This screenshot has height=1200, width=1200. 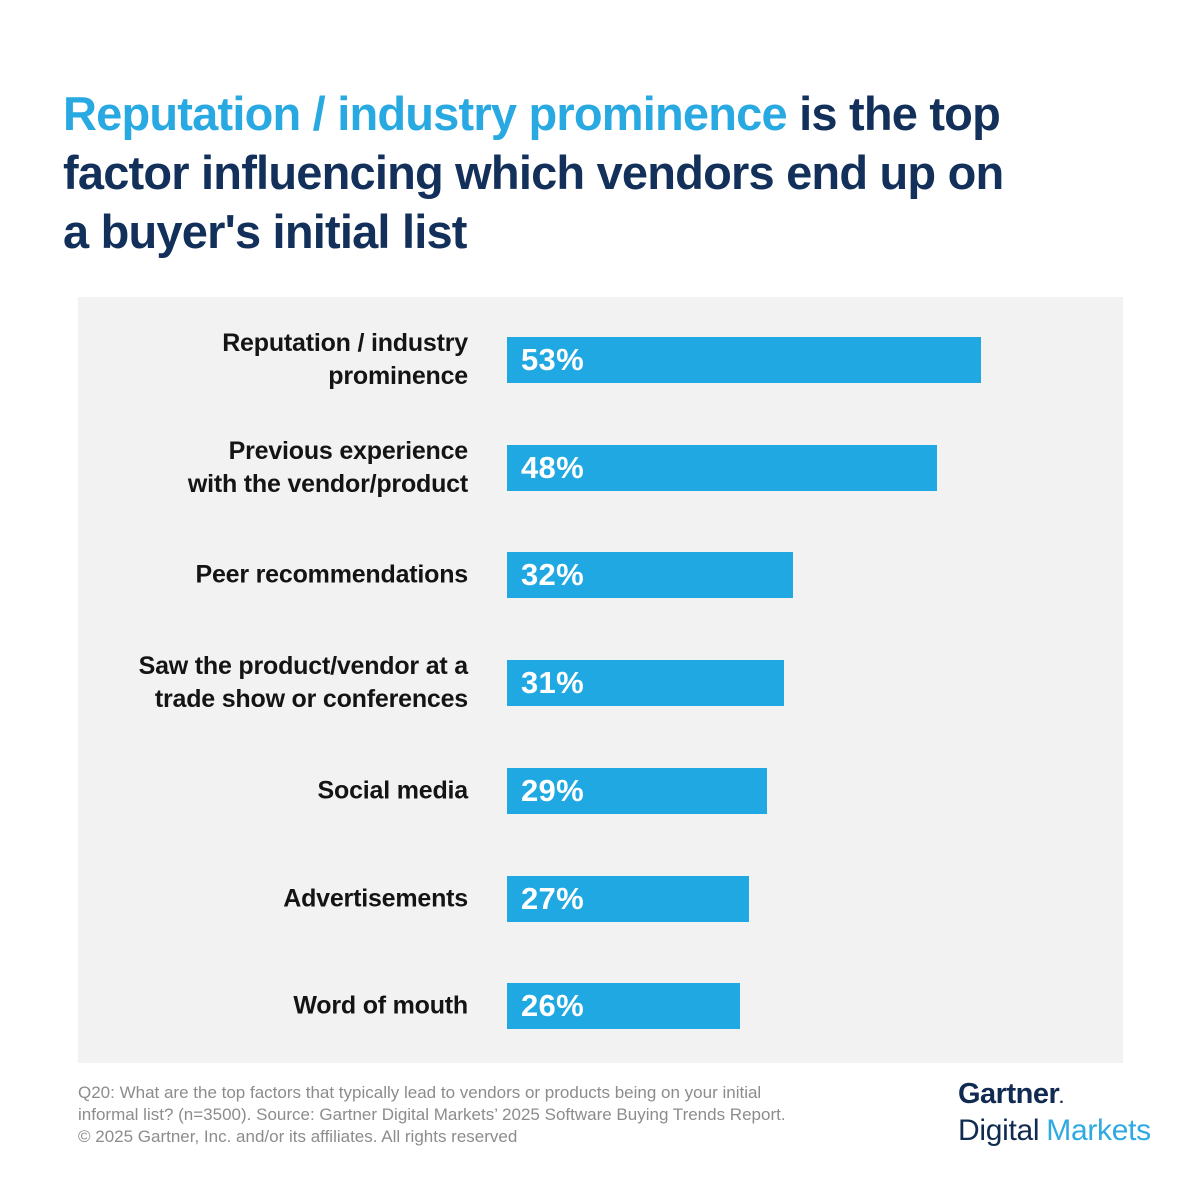 What do you see at coordinates (552, 682) in the screenshot?
I see `value-label: 31%` at bounding box center [552, 682].